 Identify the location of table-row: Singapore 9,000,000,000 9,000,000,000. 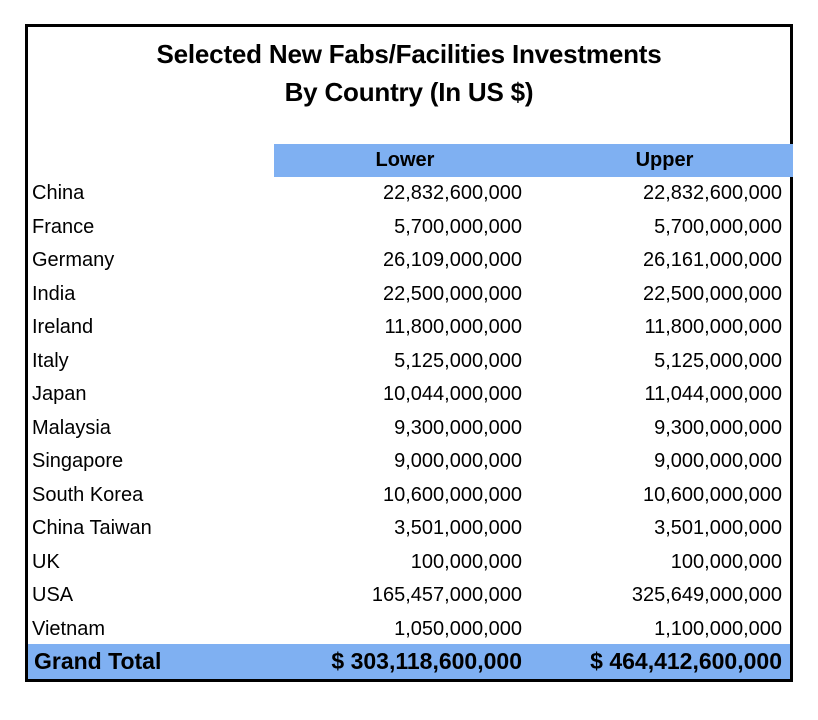
(409, 462).